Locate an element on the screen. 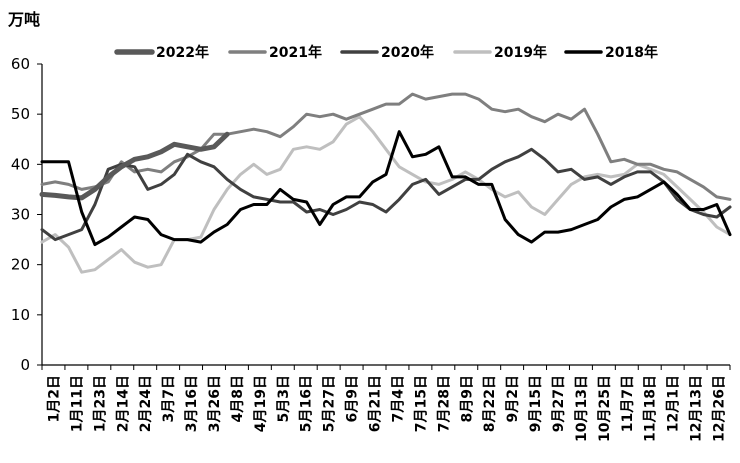 This screenshot has height=463, width=740. x-tick-label: 10月13日 is located at coordinates (582, 408).